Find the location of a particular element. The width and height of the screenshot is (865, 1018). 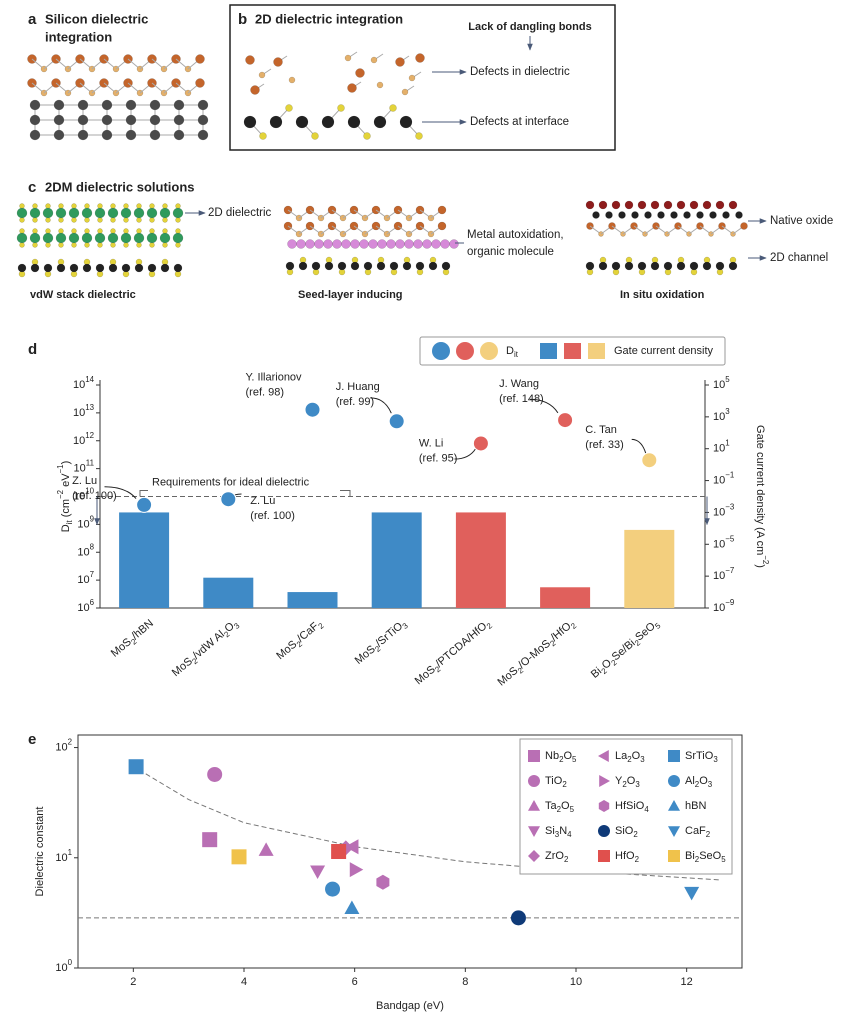

text-part: 13 is located at coordinates (89, 407).